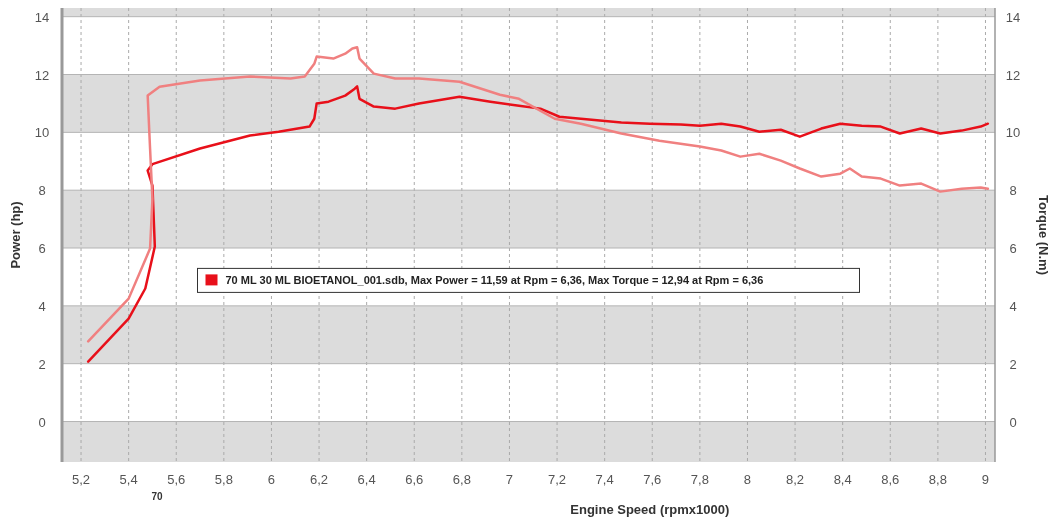 This screenshot has height=522, width=1051. I want to click on x-tick-label: 8,2, so click(795, 479).